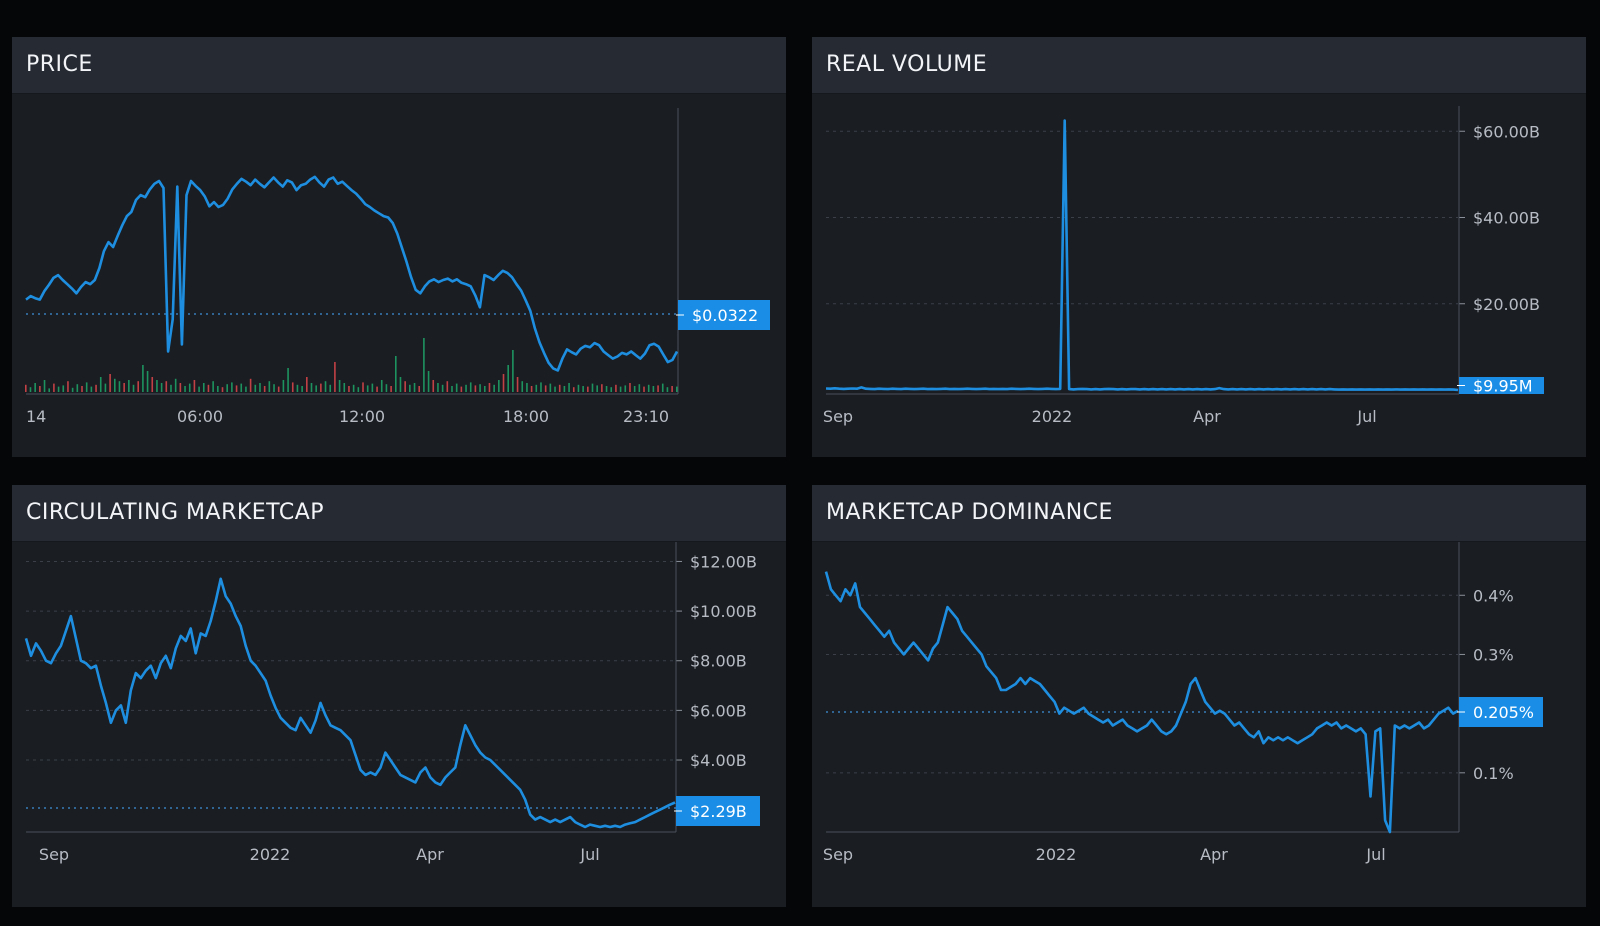 The image size is (1600, 926). I want to click on dominance-panel-header: MARKETCAP DOMINANCE, so click(1199, 513).